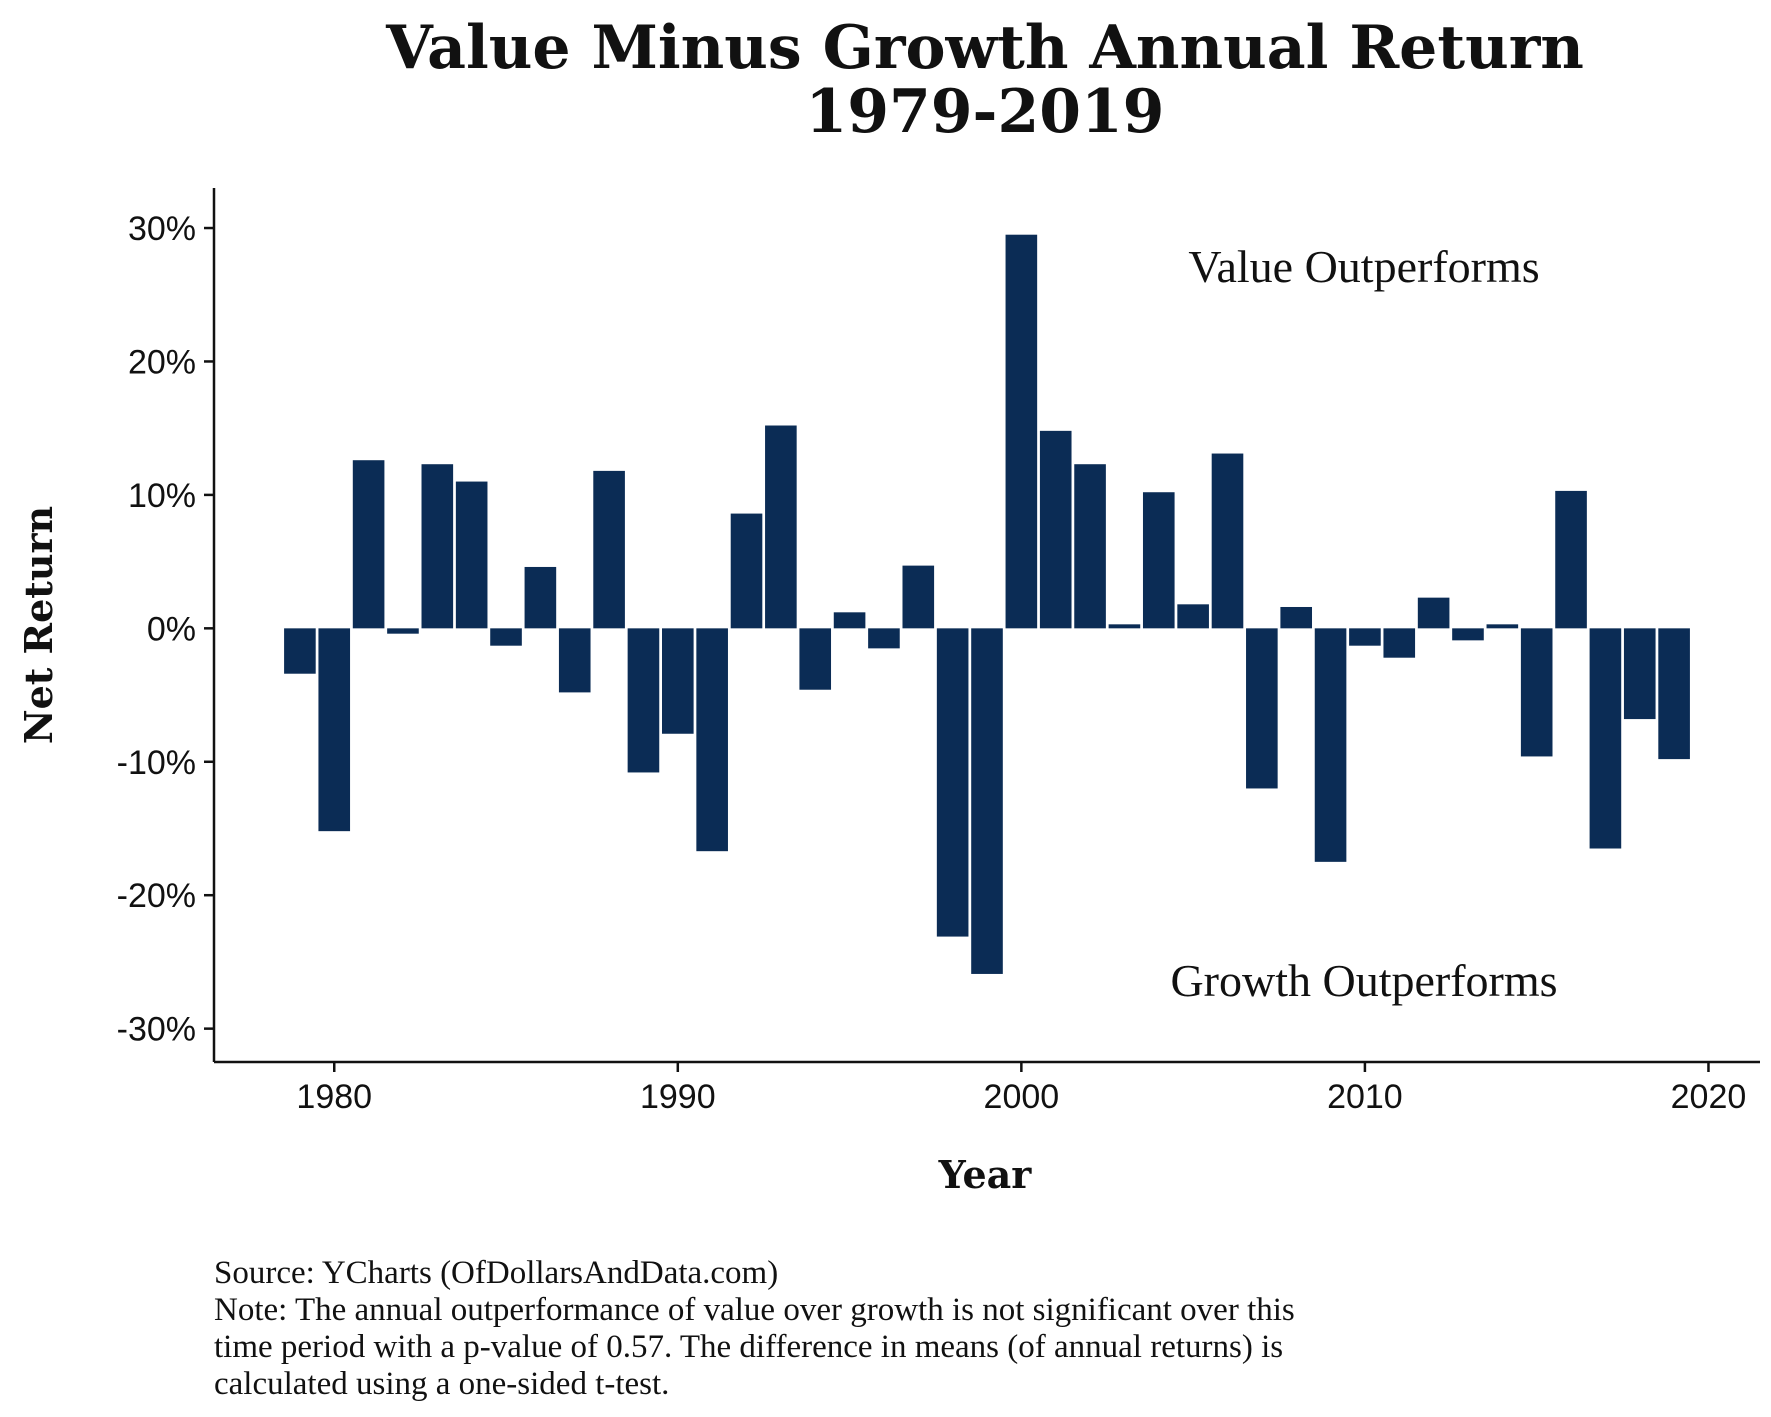  What do you see at coordinates (985, 112) in the screenshot?
I see `chart-subtitle: 1979-2019` at bounding box center [985, 112].